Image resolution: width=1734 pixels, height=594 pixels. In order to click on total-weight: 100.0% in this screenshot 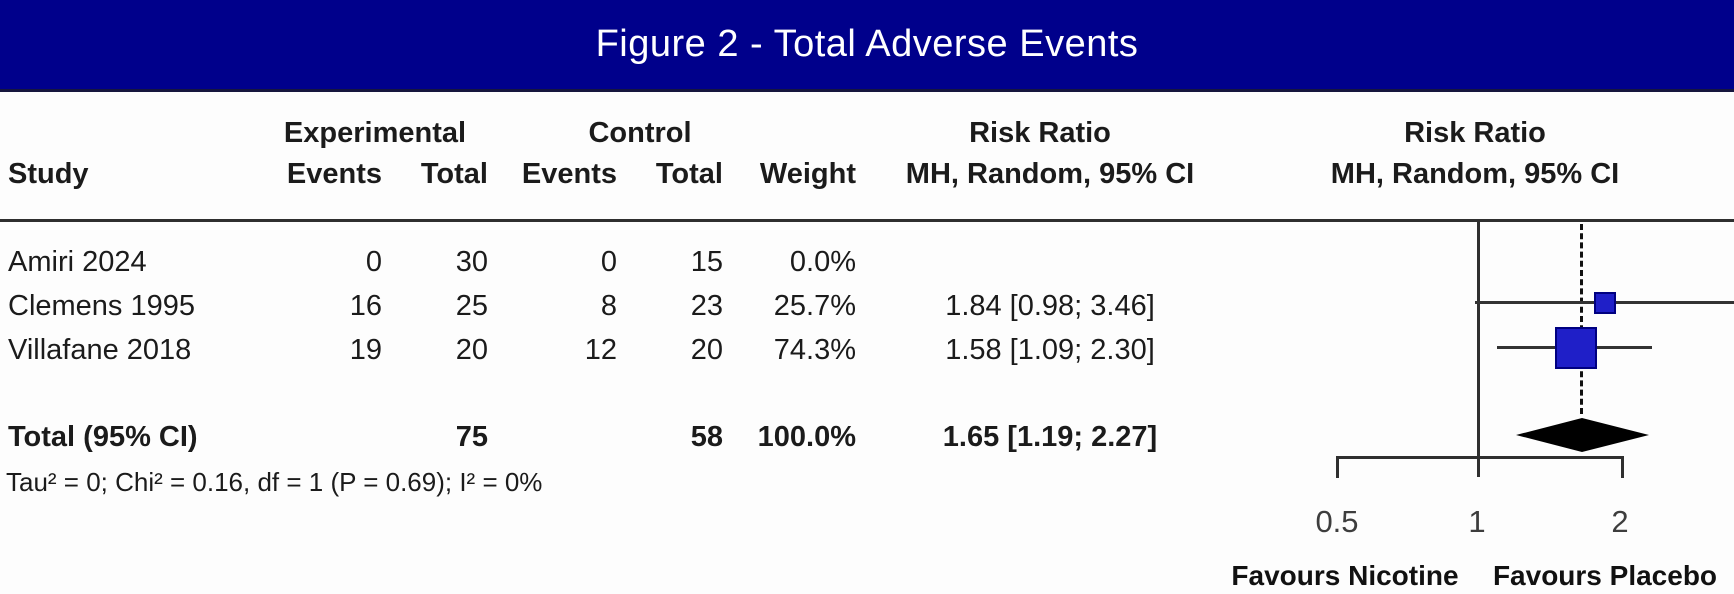, I will do `click(806, 437)`.